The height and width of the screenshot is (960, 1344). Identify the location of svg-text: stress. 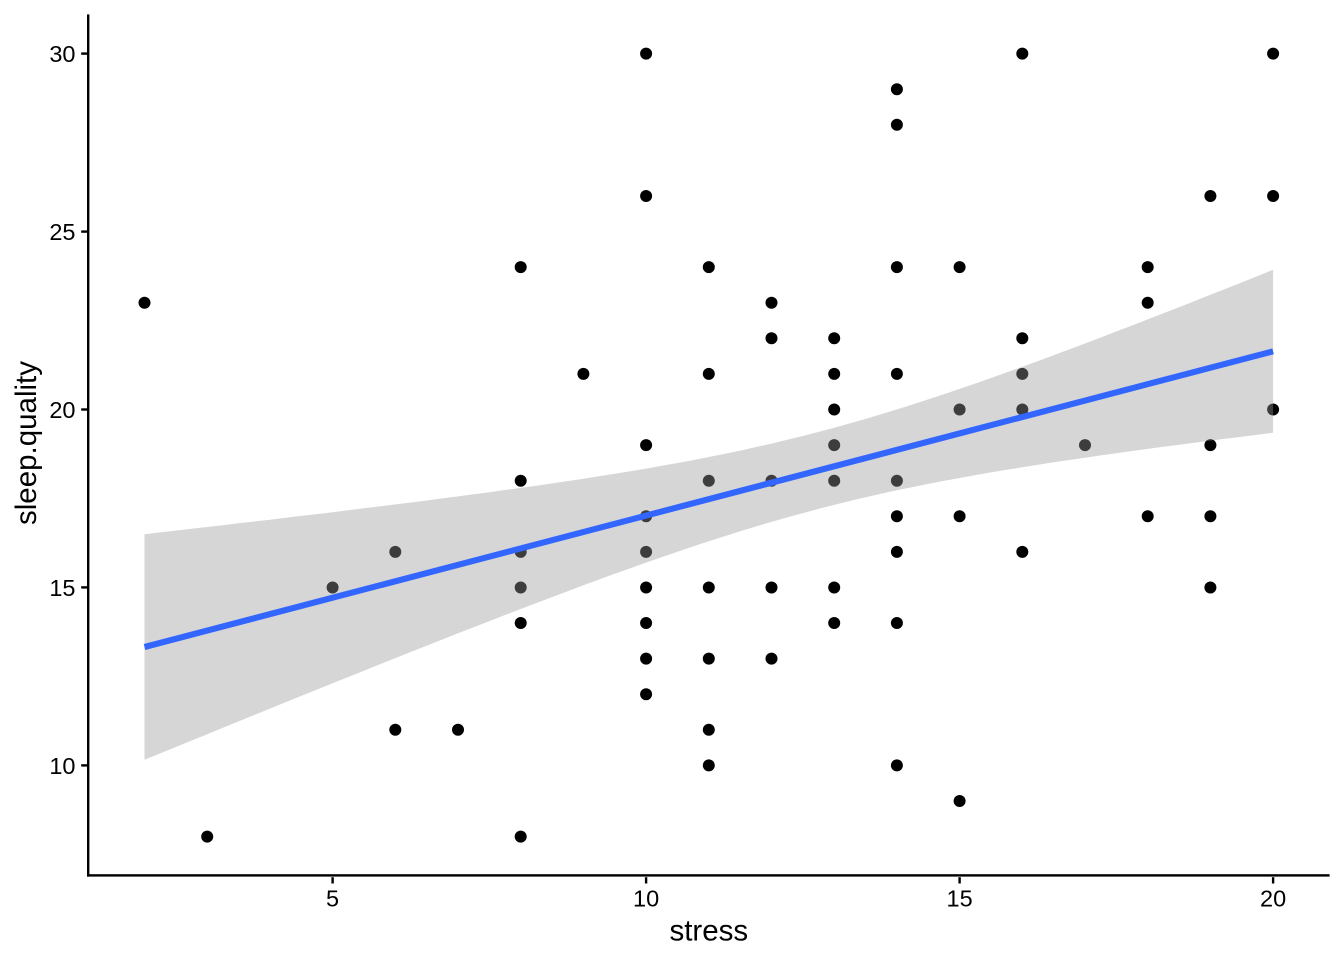
(708, 931).